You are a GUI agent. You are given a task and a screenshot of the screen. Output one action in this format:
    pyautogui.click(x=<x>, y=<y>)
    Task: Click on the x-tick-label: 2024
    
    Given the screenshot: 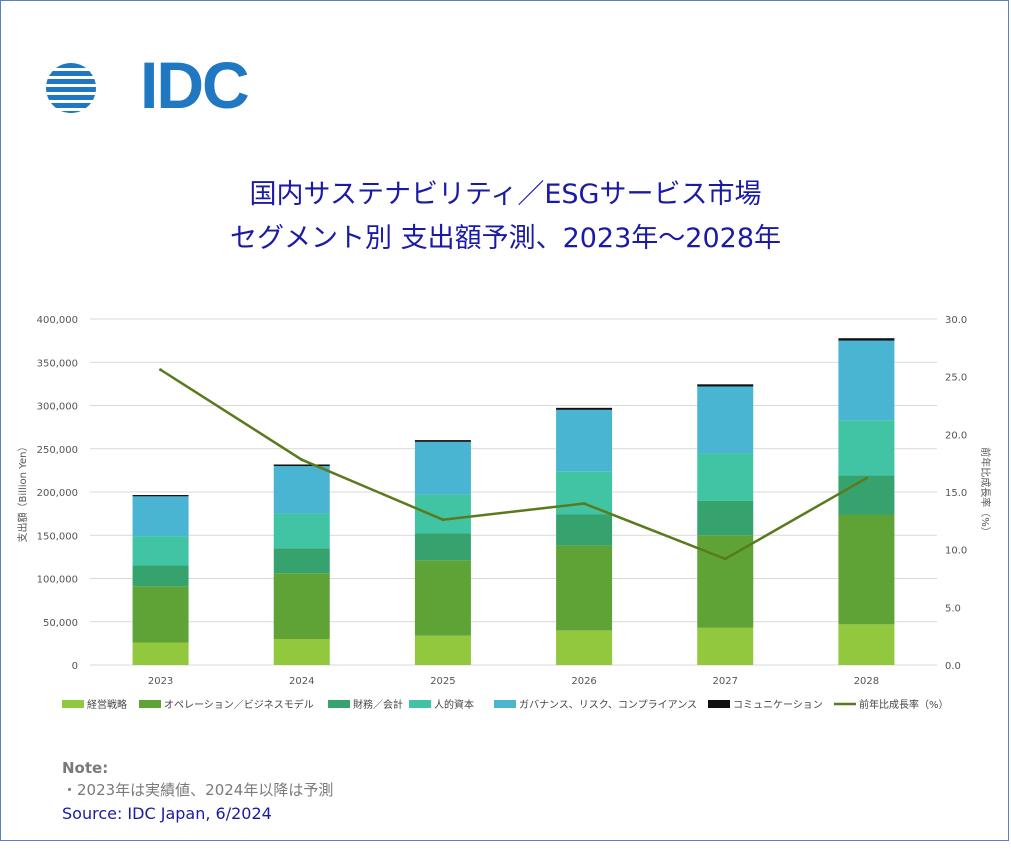 What is the action you would take?
    pyautogui.click(x=301, y=681)
    